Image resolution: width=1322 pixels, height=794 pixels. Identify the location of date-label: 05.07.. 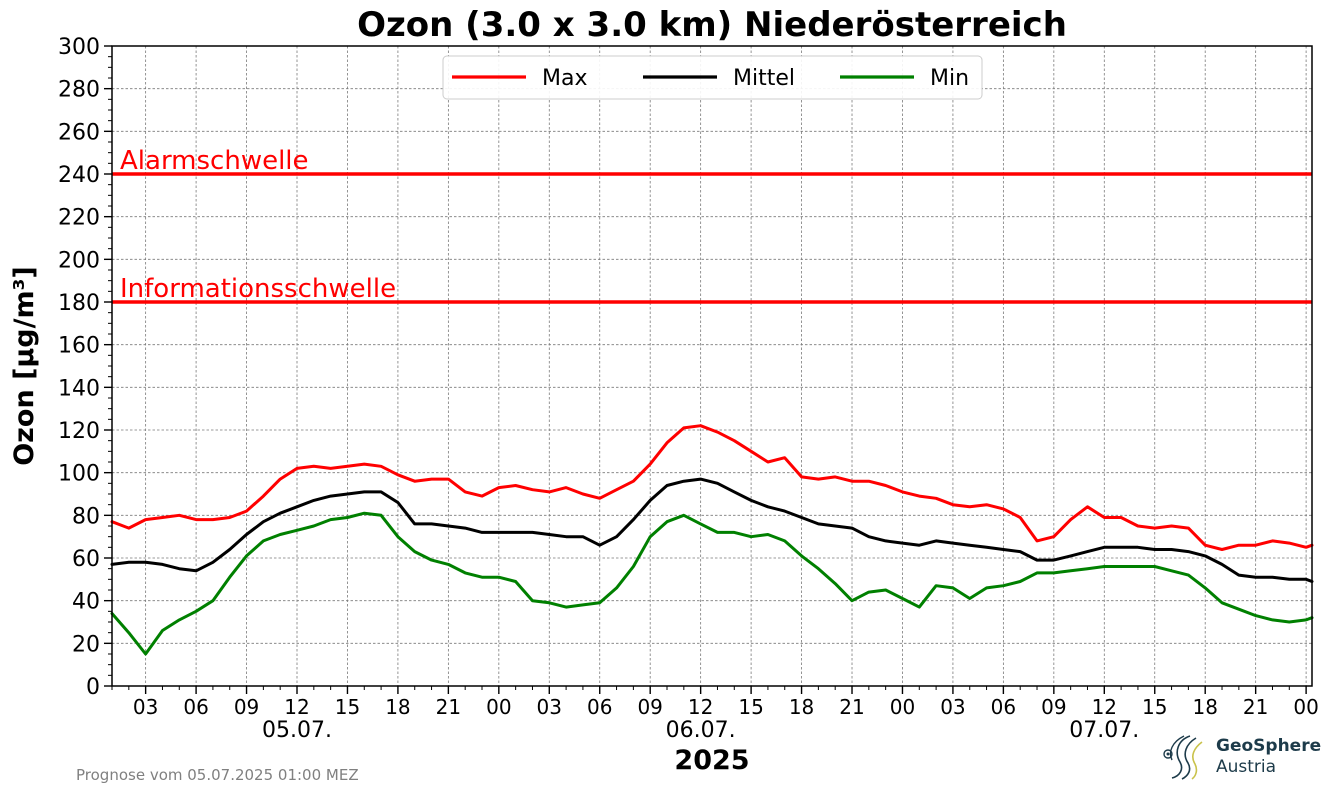
(297, 730).